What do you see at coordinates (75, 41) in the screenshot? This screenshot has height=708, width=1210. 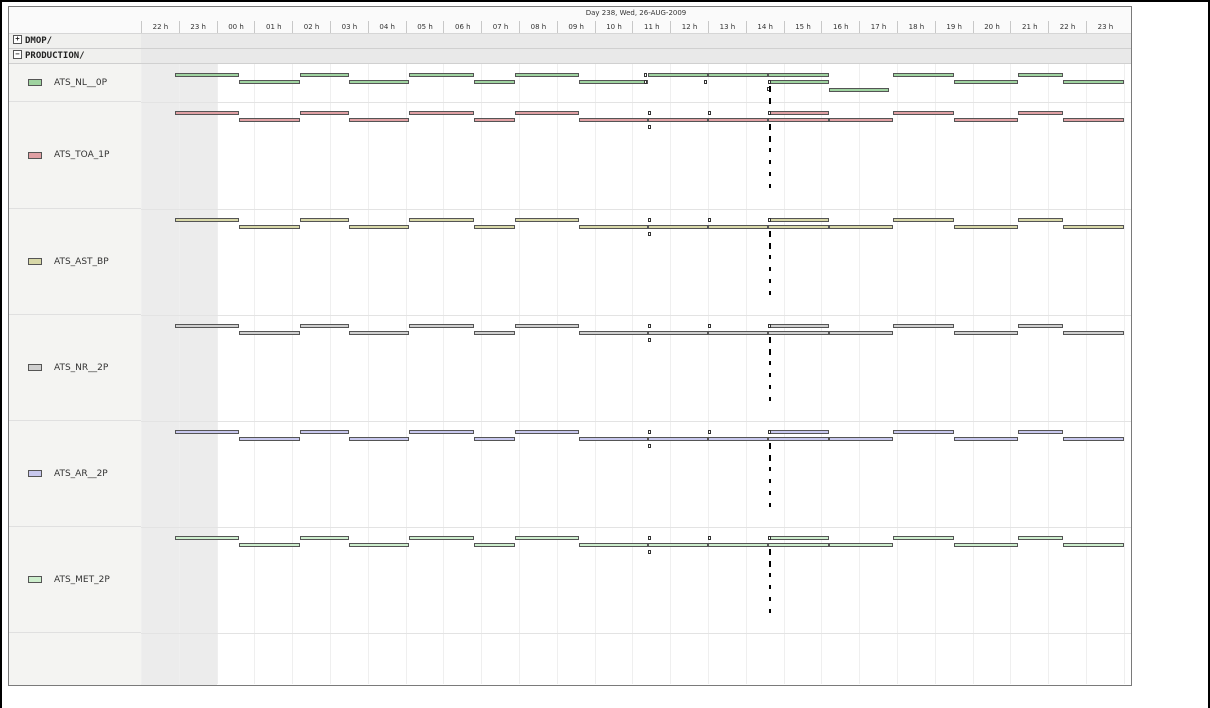 I see `group-dmop: + DMOP/` at bounding box center [75, 41].